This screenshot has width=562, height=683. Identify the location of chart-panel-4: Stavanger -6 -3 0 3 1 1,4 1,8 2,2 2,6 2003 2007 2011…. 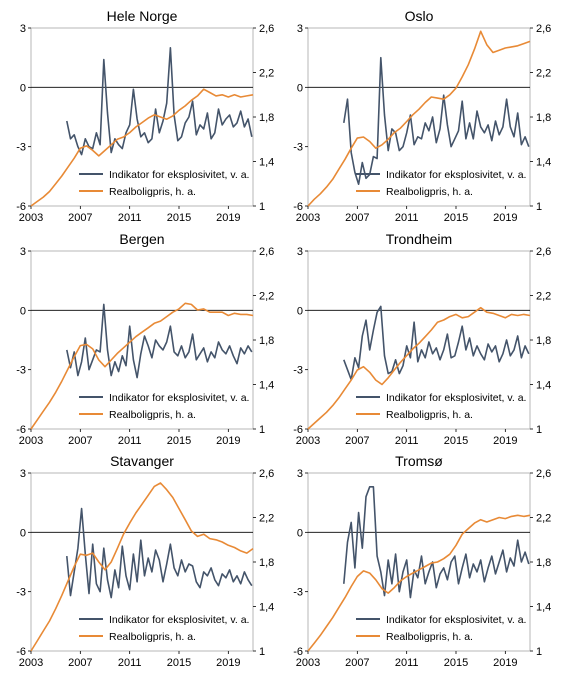
(145, 561).